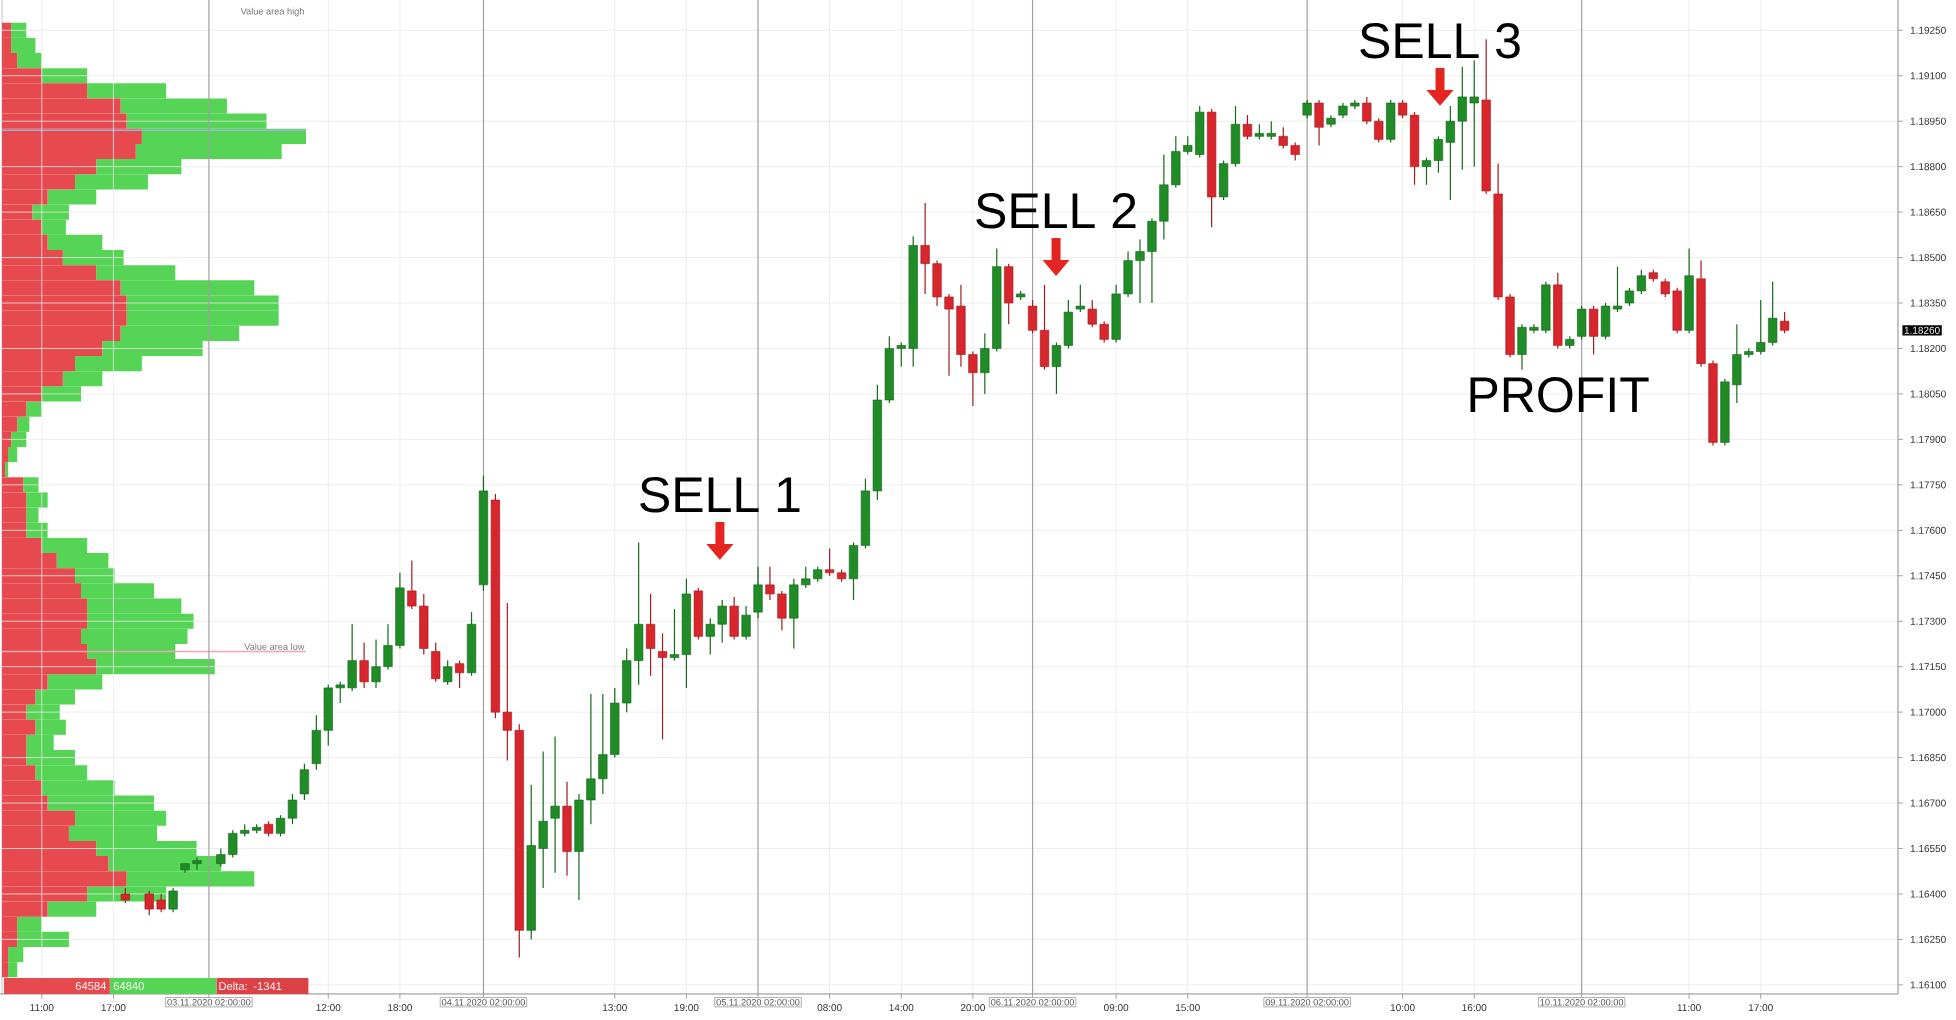 The width and height of the screenshot is (1956, 1020). I want to click on annotation: SELL 2, so click(1056, 211).